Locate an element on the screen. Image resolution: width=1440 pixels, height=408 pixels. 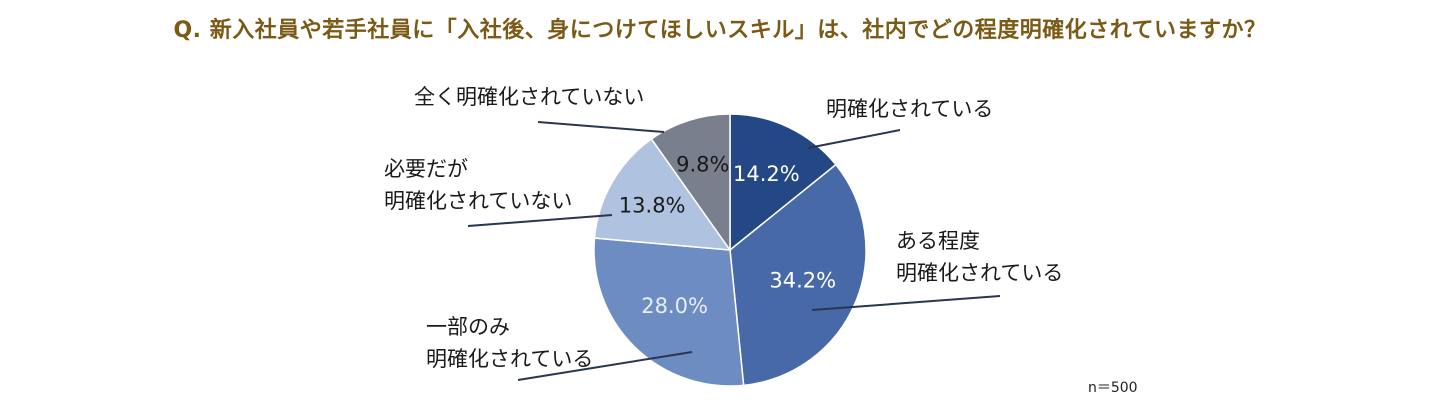
slice-value-label-1: 14.2% is located at coordinates (766, 174).